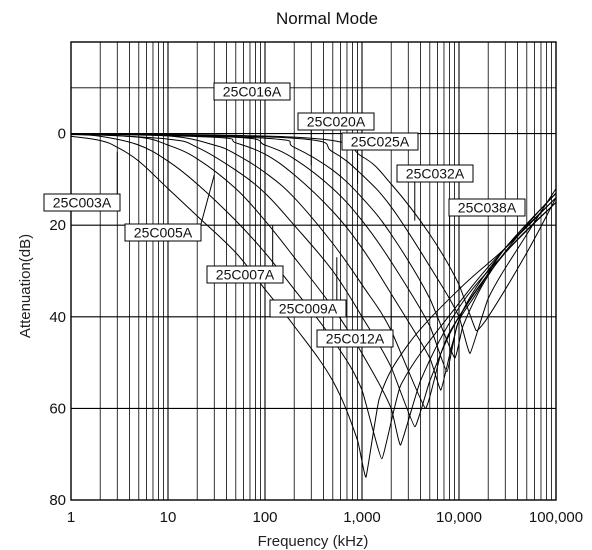 Image resolution: width=592 pixels, height=550 pixels. I want to click on x-tick-label: 10,000, so click(459, 517).